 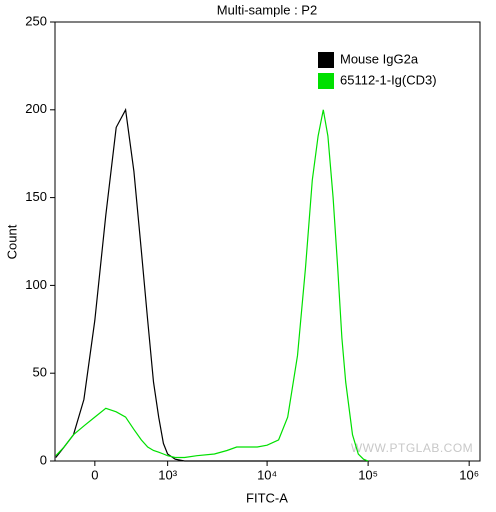 I want to click on y-axis-label: Count, so click(x=11, y=241).